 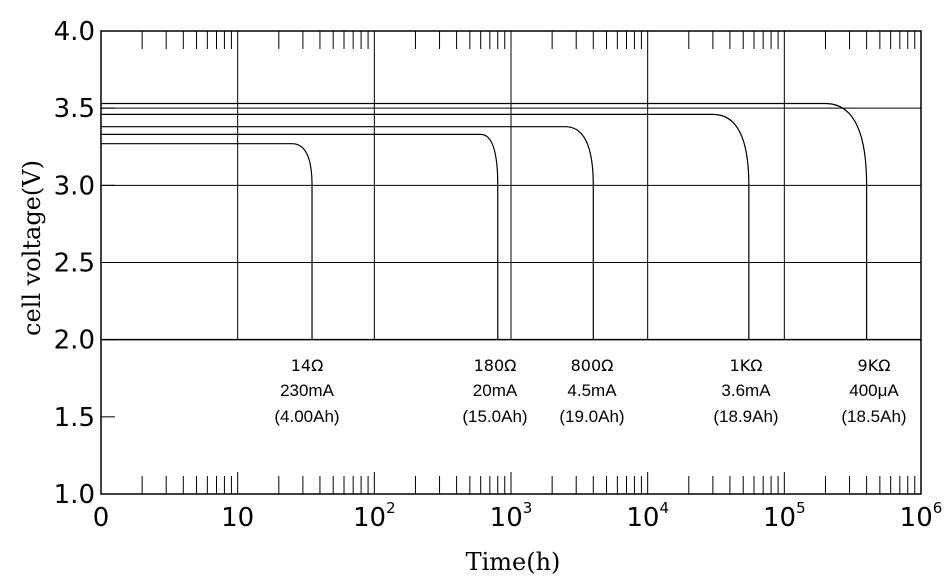 I want to click on x-tick-exponent: 3, so click(x=528, y=508).